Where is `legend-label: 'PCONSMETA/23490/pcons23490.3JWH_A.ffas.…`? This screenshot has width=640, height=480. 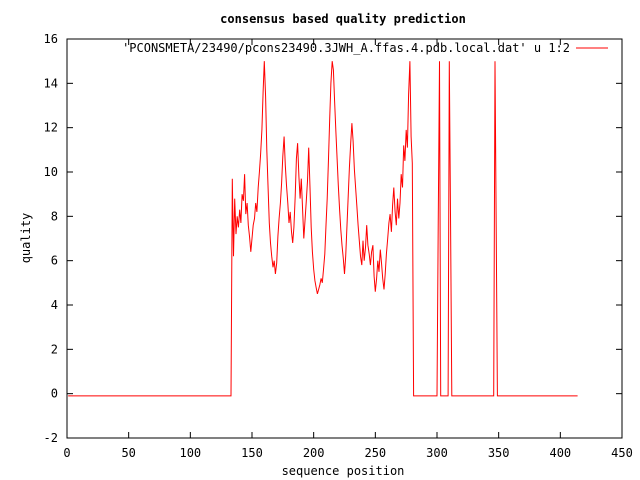 legend-label: 'PCONSMETA/23490/pcons23490.3JWH_A.ffas.… is located at coordinates (346, 48).